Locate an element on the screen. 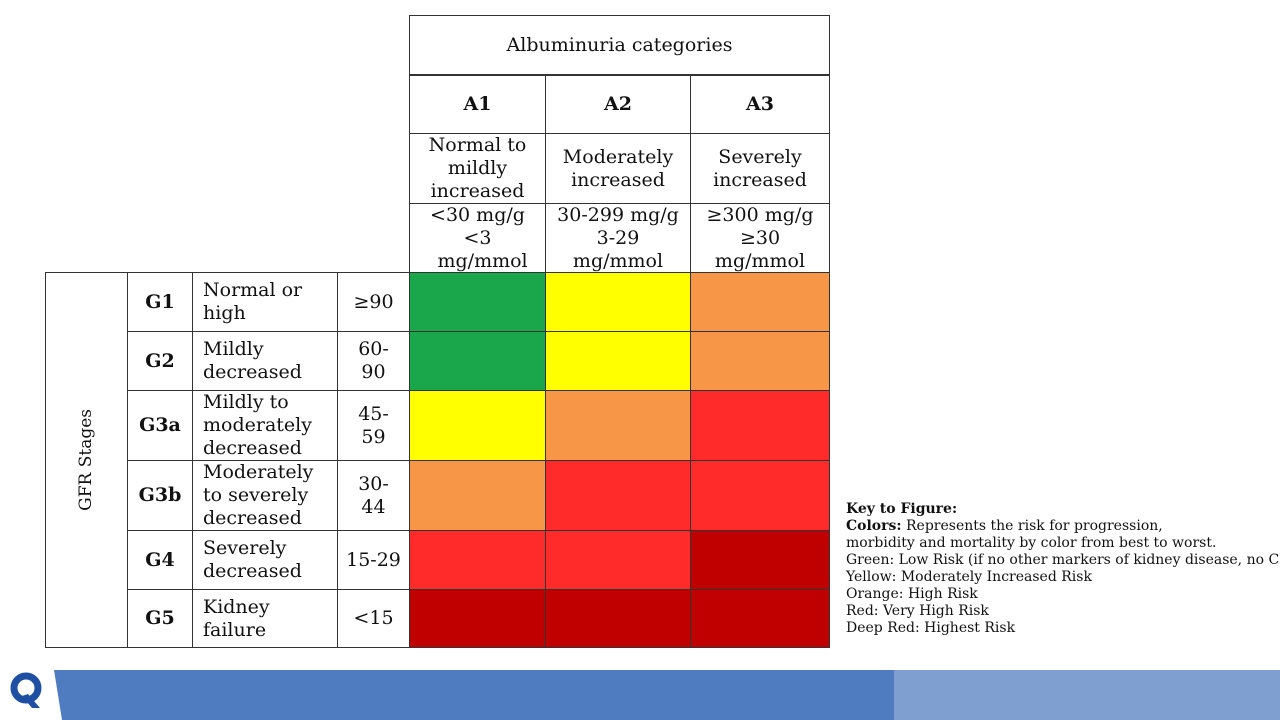 The height and width of the screenshot is (720, 1280). key-title: Key to Figure: is located at coordinates (902, 509).